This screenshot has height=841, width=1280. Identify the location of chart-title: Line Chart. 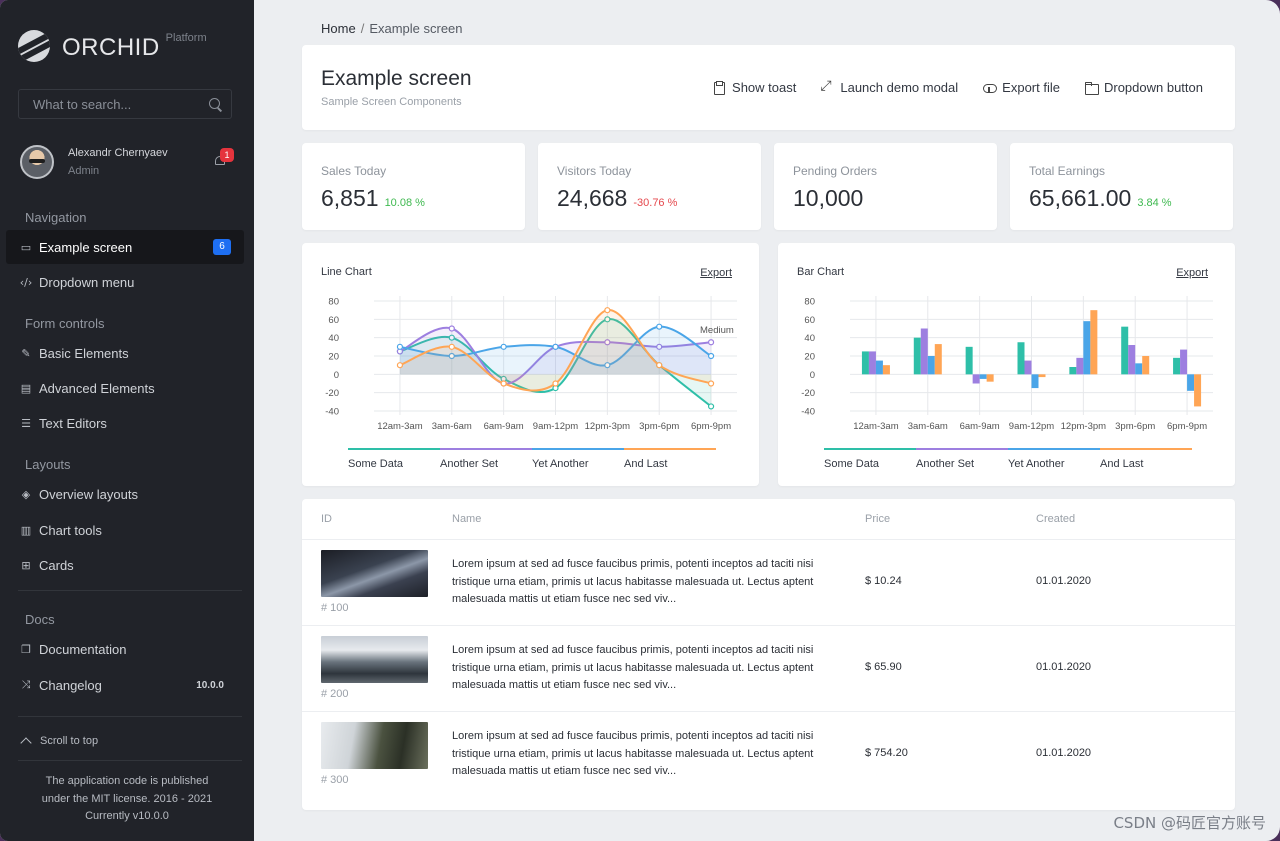
(346, 272).